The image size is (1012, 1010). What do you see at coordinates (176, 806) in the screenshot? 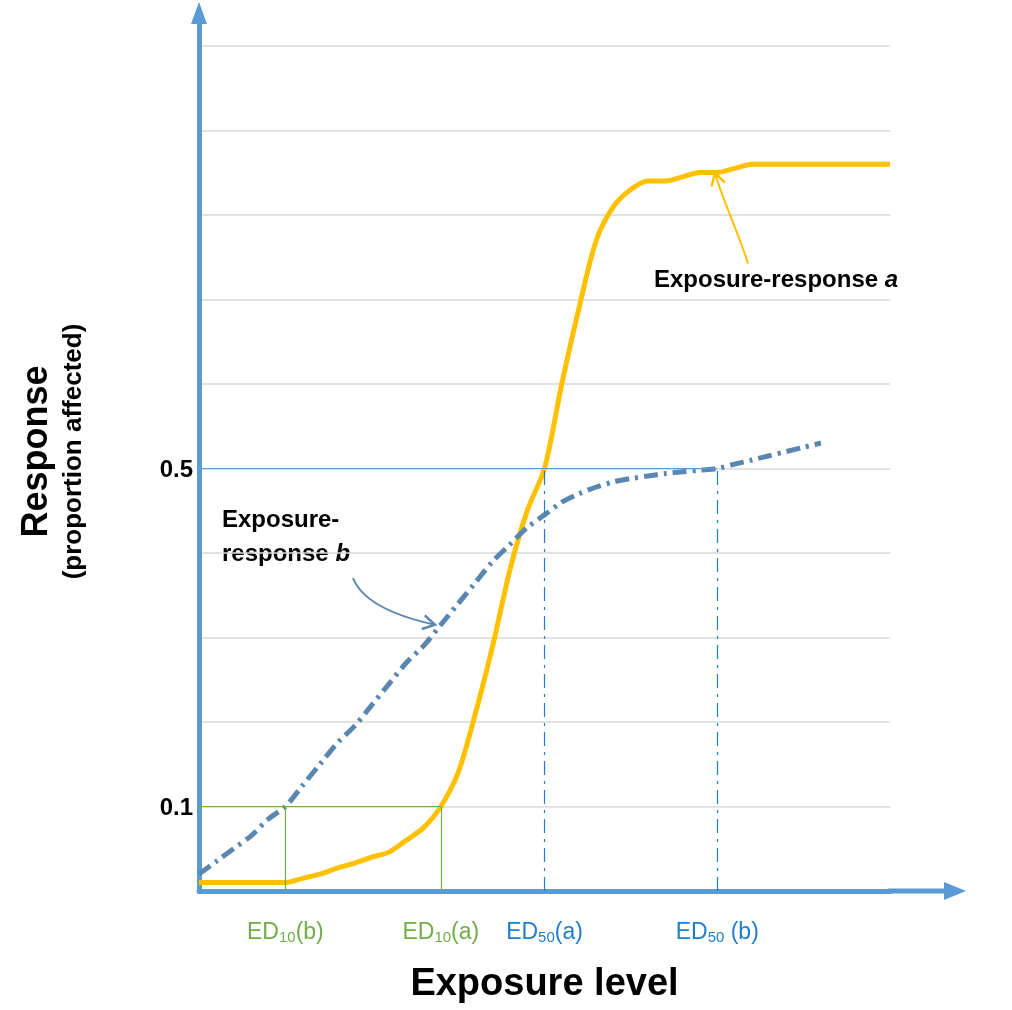
I see `y-tick-label: 0.1` at bounding box center [176, 806].